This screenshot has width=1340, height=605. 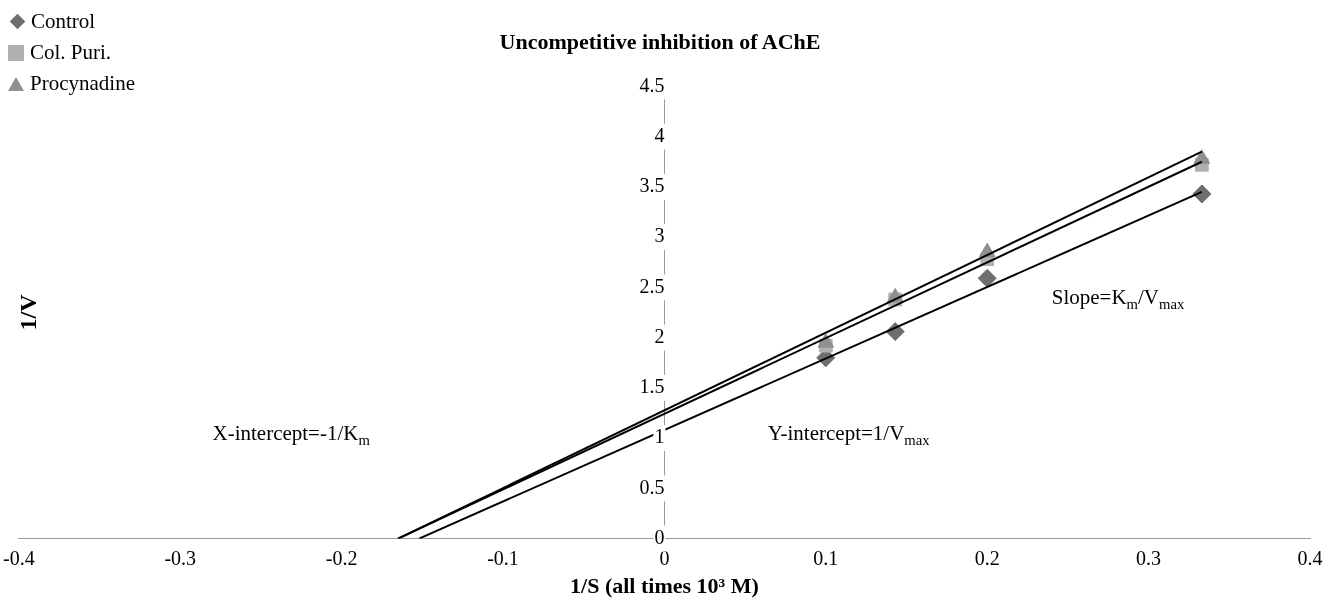 I want to click on legend-label: Col. Puri., so click(x=71, y=52).